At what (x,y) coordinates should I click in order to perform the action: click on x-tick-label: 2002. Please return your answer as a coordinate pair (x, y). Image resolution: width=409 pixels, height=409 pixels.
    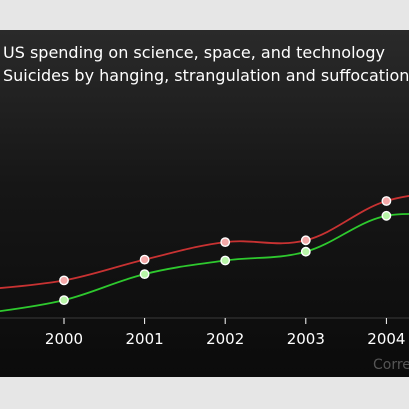
    Looking at the image, I should click on (225, 339).